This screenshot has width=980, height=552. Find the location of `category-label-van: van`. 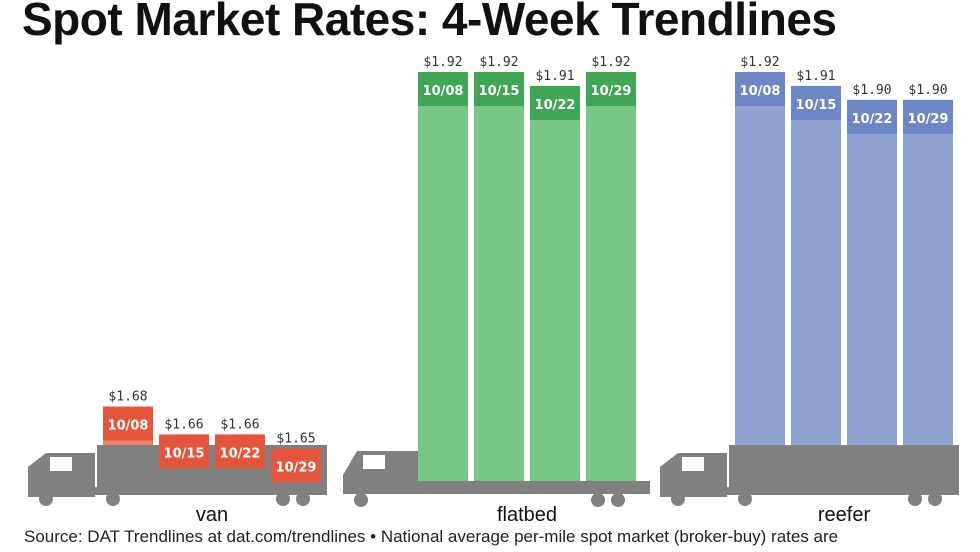

category-label-van: van is located at coordinates (212, 515).